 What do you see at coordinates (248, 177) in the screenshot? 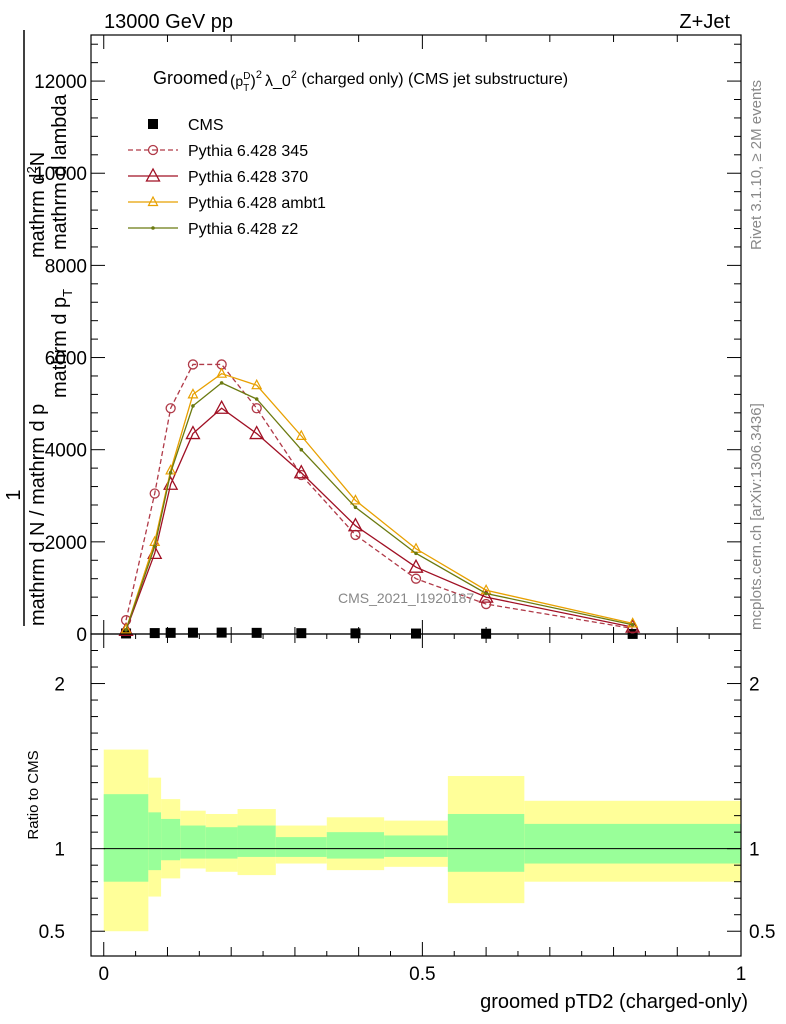
I see `legend-label: Pythia 6.428 370` at bounding box center [248, 177].